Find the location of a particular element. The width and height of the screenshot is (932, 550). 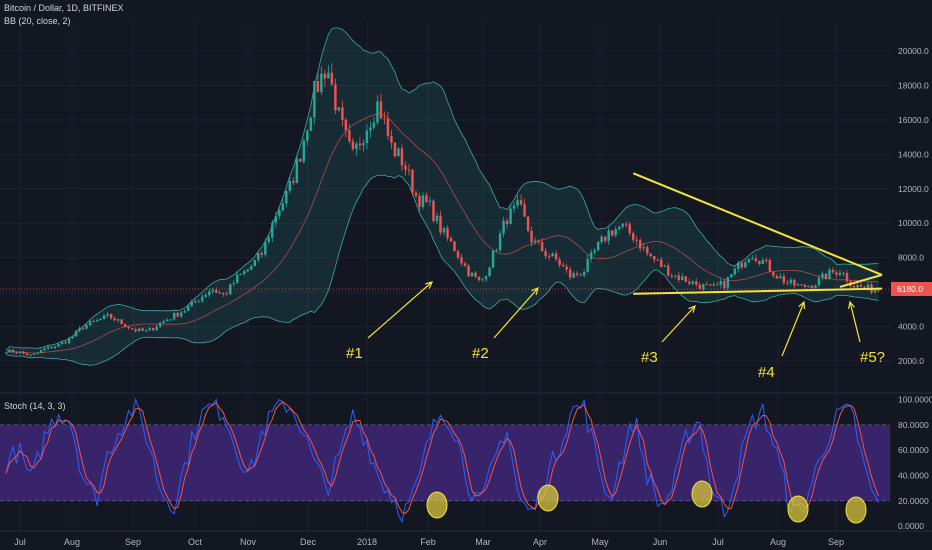

annotation-label: #3 is located at coordinates (649, 357).